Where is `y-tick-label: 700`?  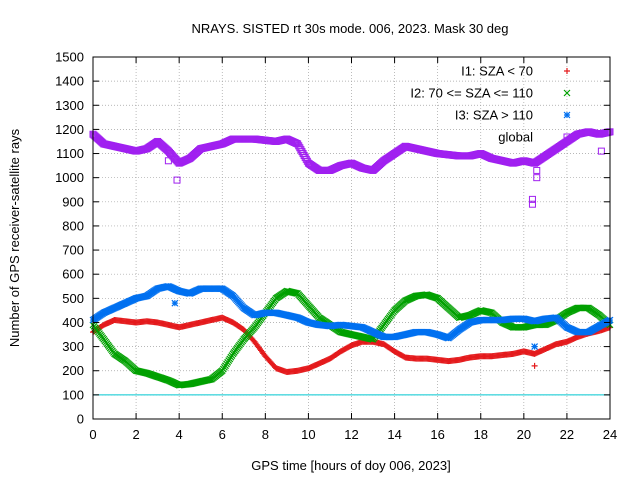
y-tick-label: 700 is located at coordinates (73, 250).